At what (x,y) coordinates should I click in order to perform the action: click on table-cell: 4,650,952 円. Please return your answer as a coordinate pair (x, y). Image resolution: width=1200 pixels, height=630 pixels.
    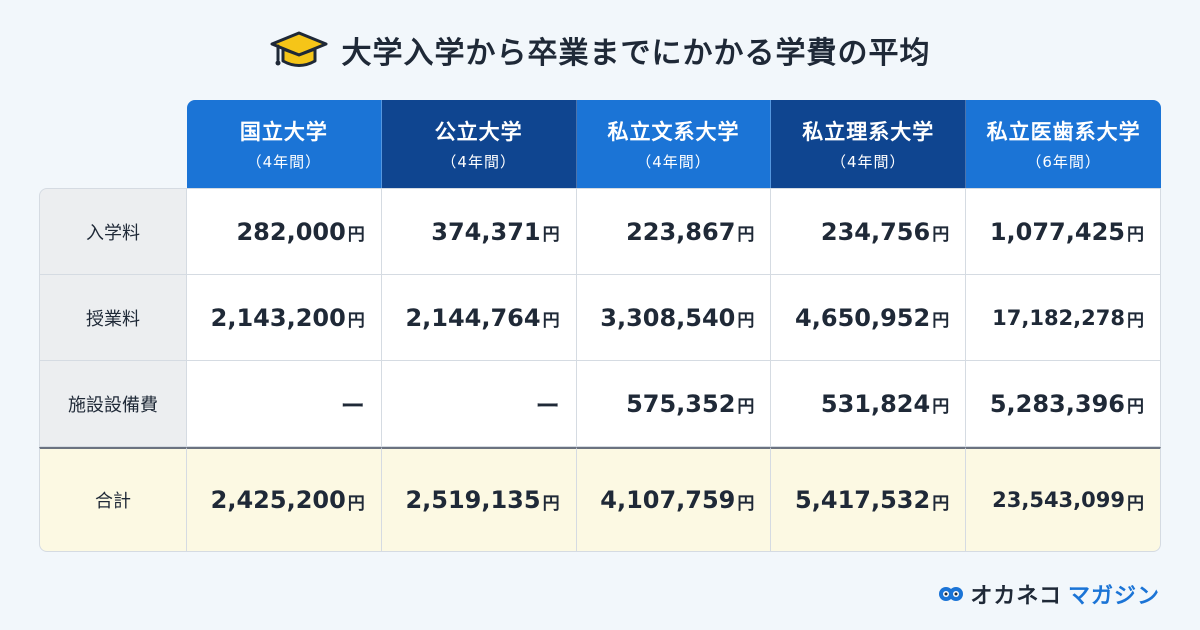
    Looking at the image, I should click on (869, 318).